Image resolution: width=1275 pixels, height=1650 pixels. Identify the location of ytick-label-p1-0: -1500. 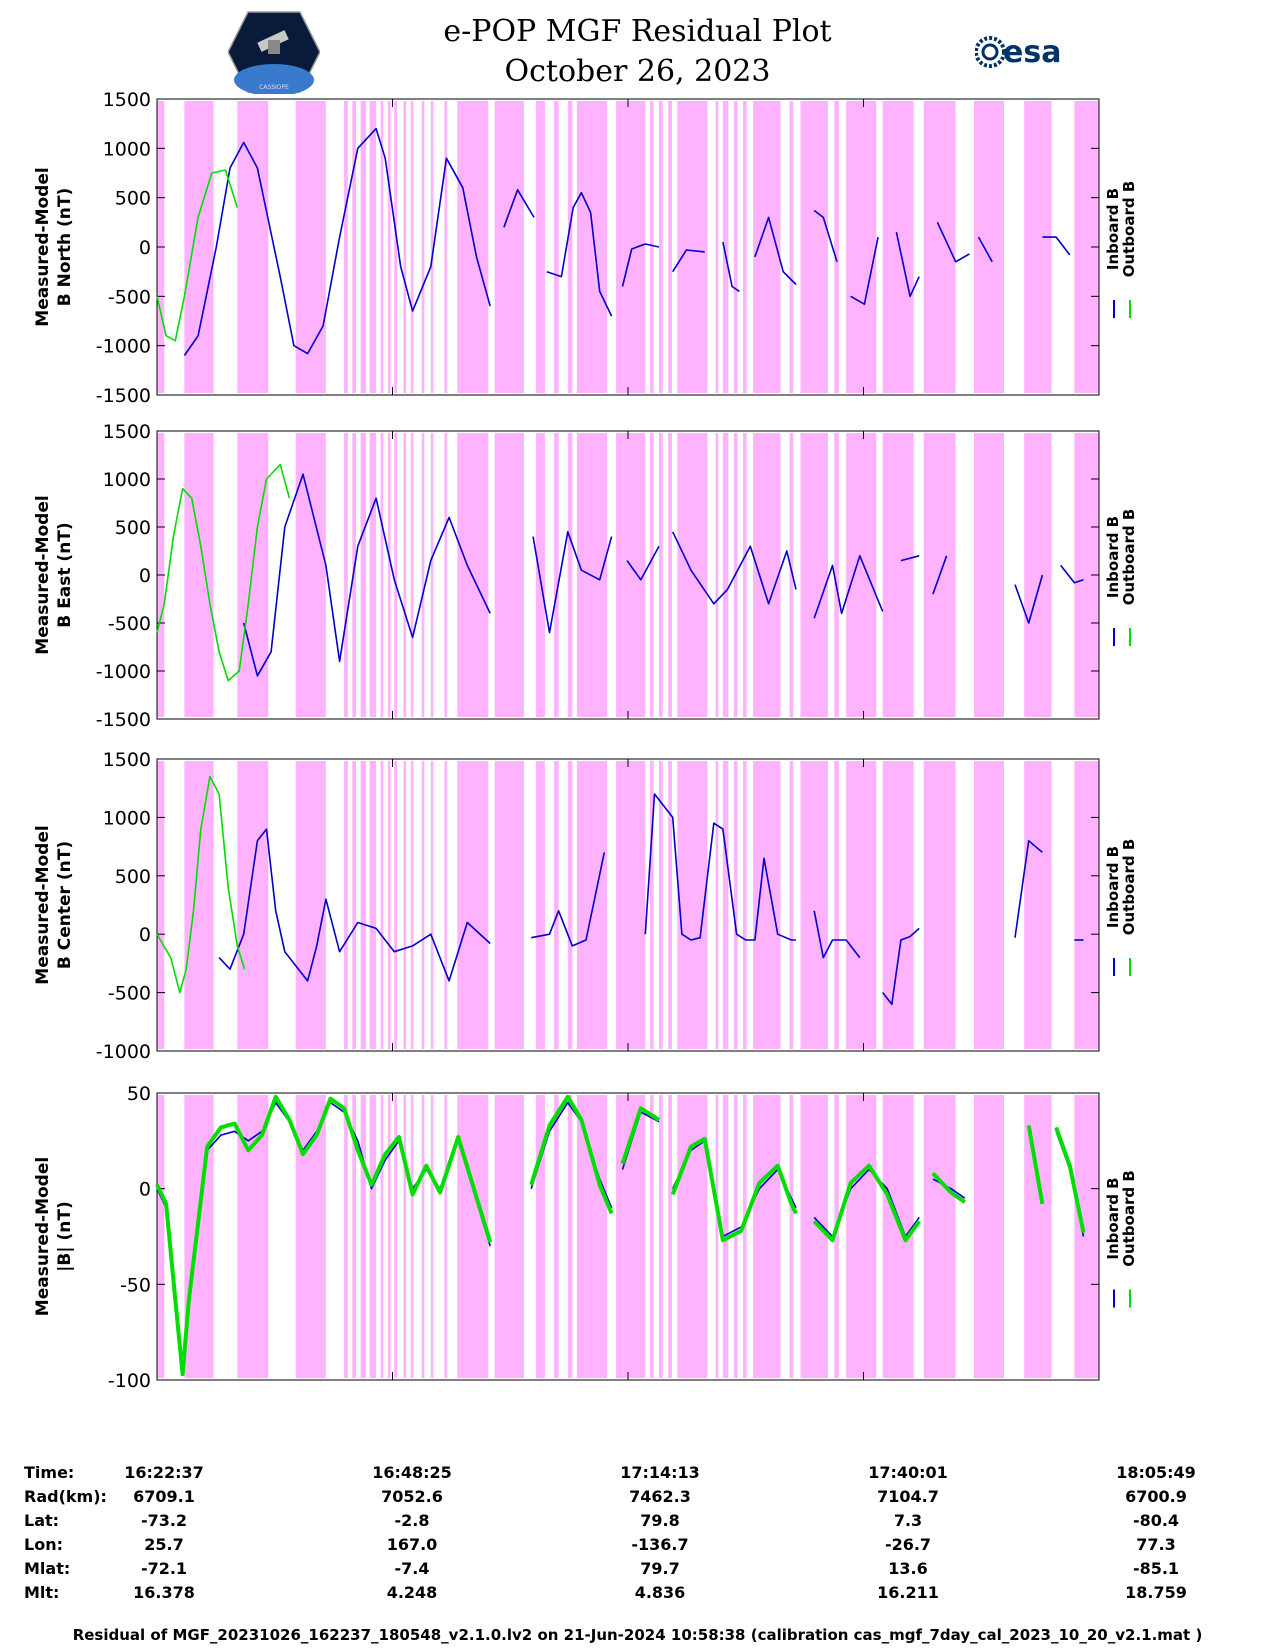
(123, 720).